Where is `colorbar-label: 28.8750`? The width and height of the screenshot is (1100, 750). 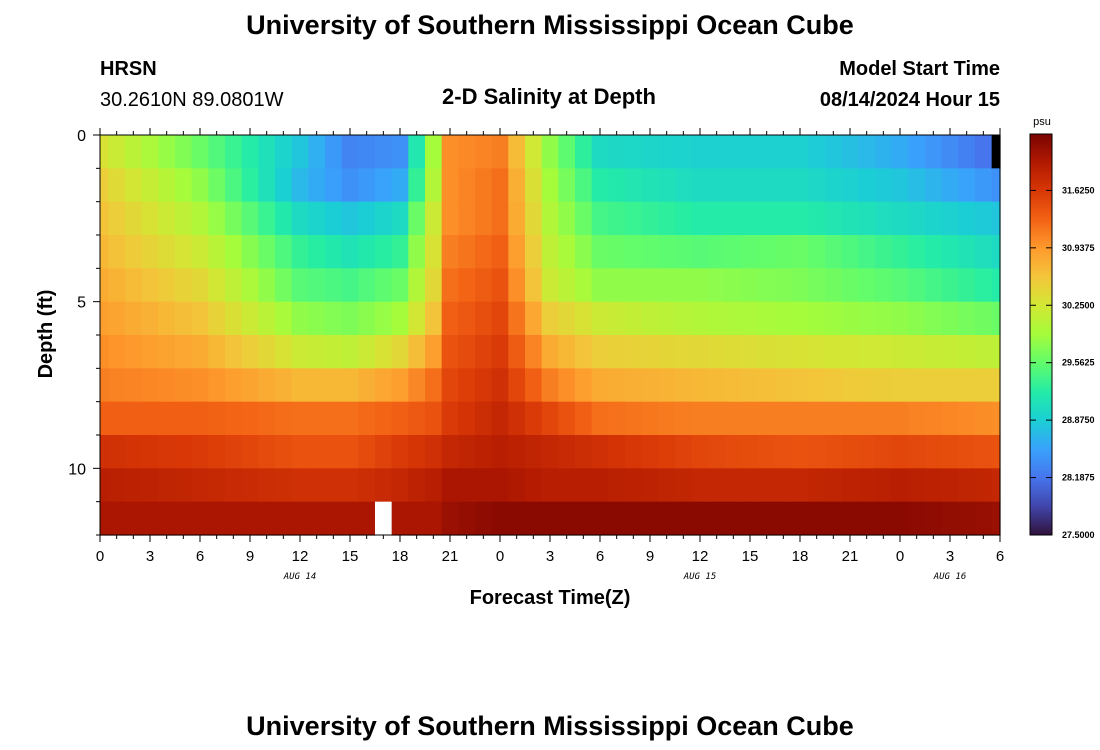 colorbar-label: 28.8750 is located at coordinates (1078, 420).